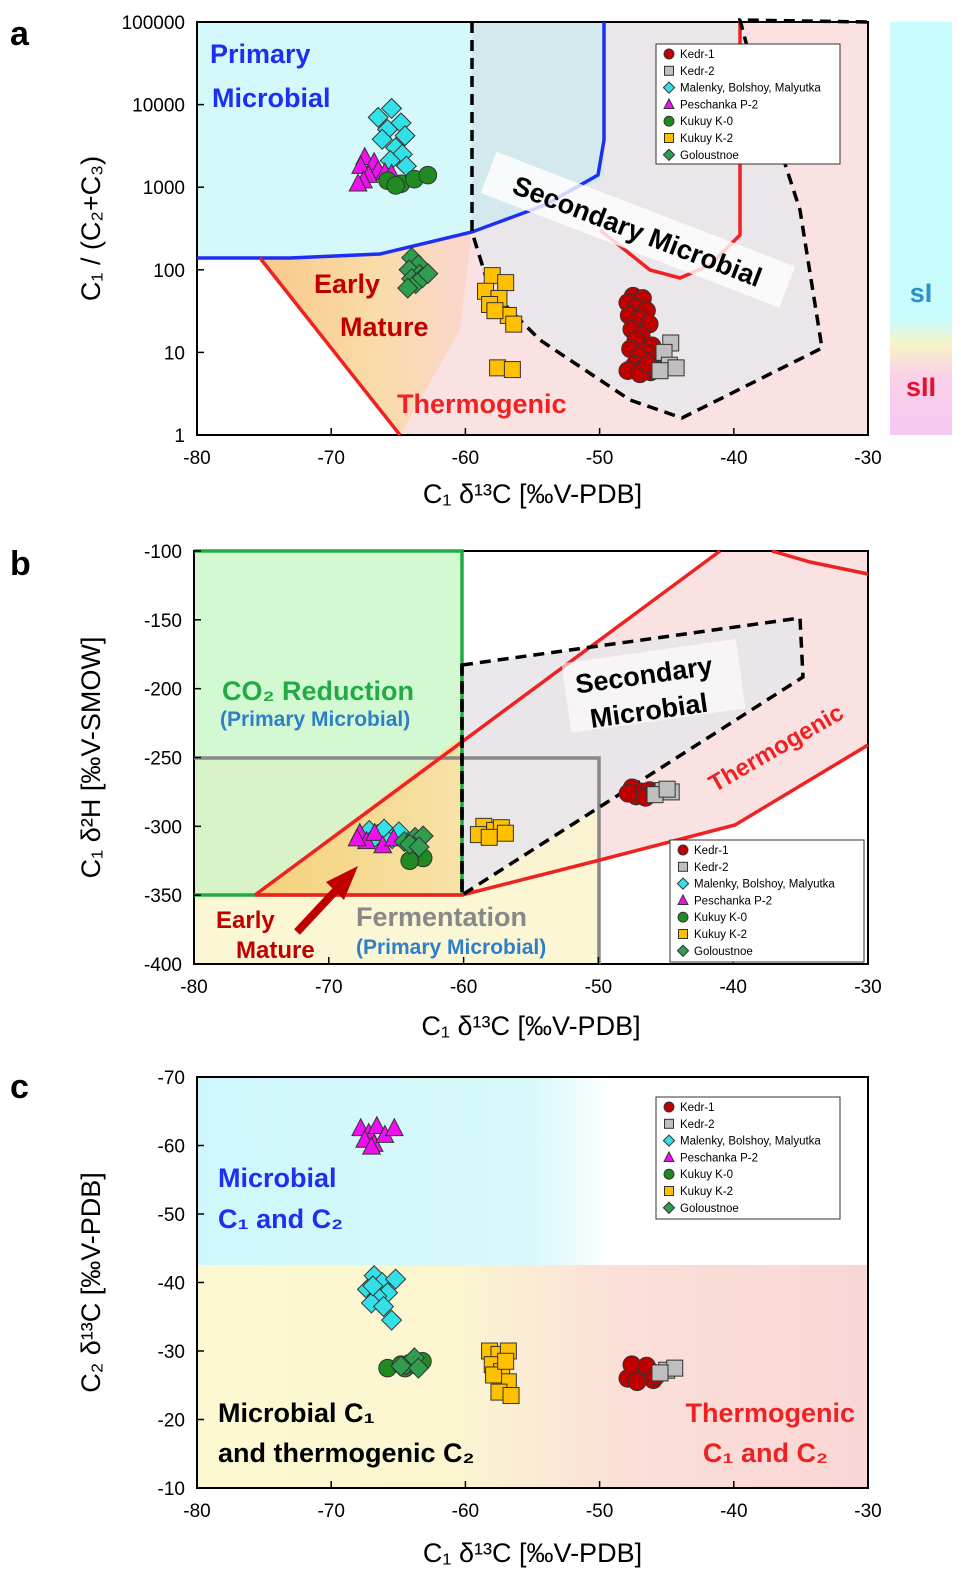 The height and width of the screenshot is (1582, 961). I want to click on y-tick-label: -60, so click(171, 1147).